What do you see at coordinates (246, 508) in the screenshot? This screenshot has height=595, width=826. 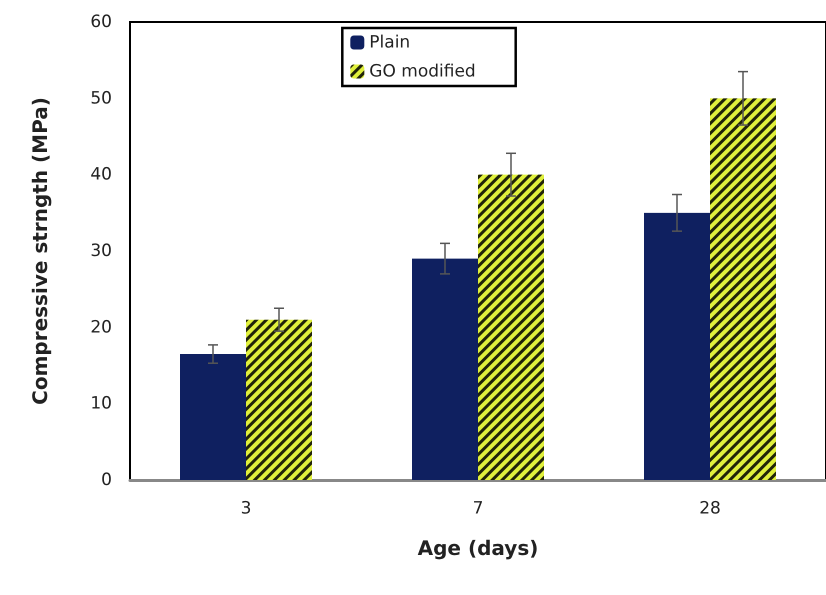 I see `x-tick-label: 3` at bounding box center [246, 508].